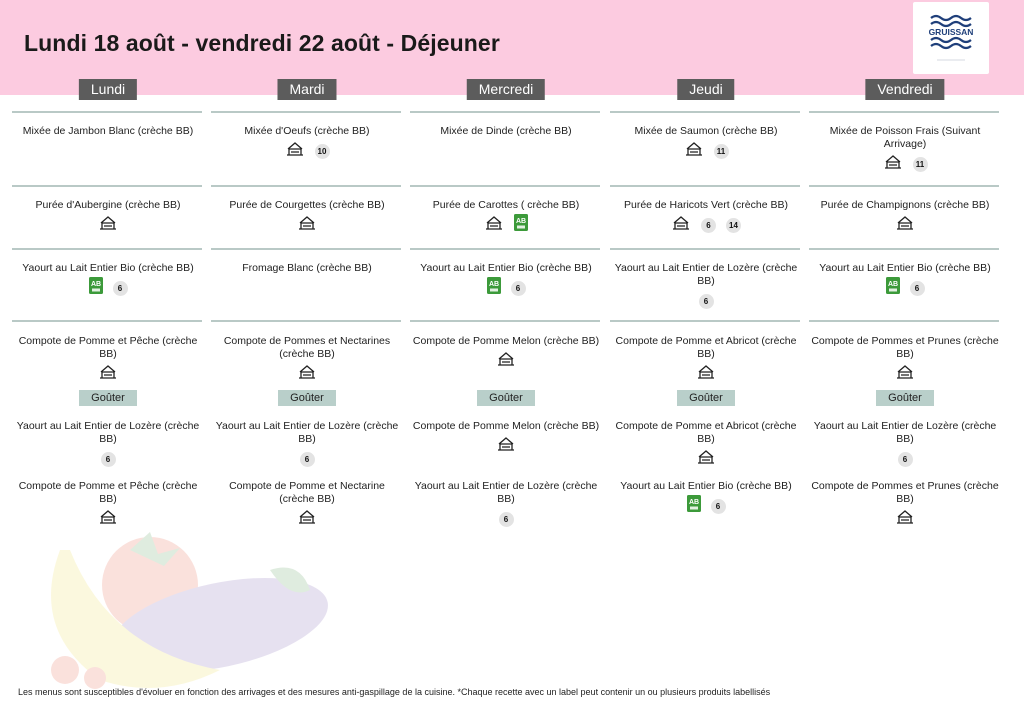 Image resolution: width=1024 pixels, height=724 pixels. I want to click on dish-name: Mixée de Dinde (crèche BB), so click(506, 131).